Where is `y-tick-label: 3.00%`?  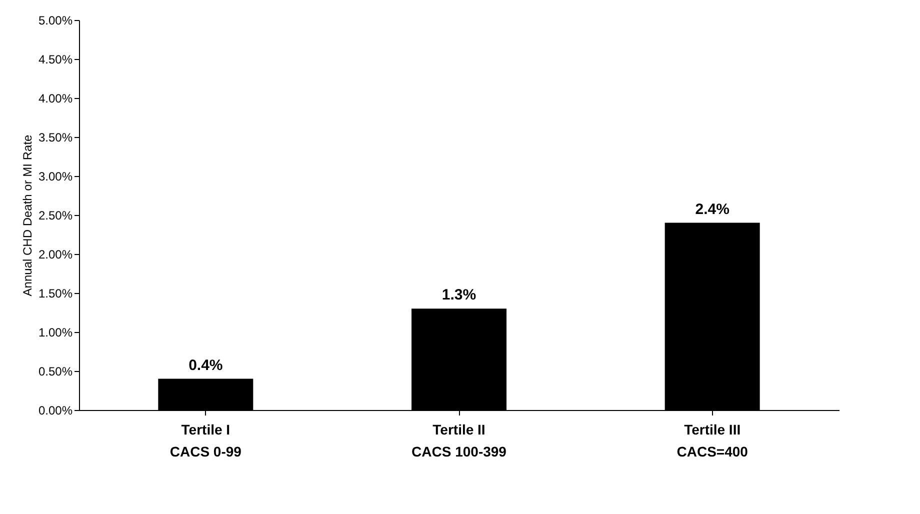
y-tick-label: 3.00% is located at coordinates (55, 177).